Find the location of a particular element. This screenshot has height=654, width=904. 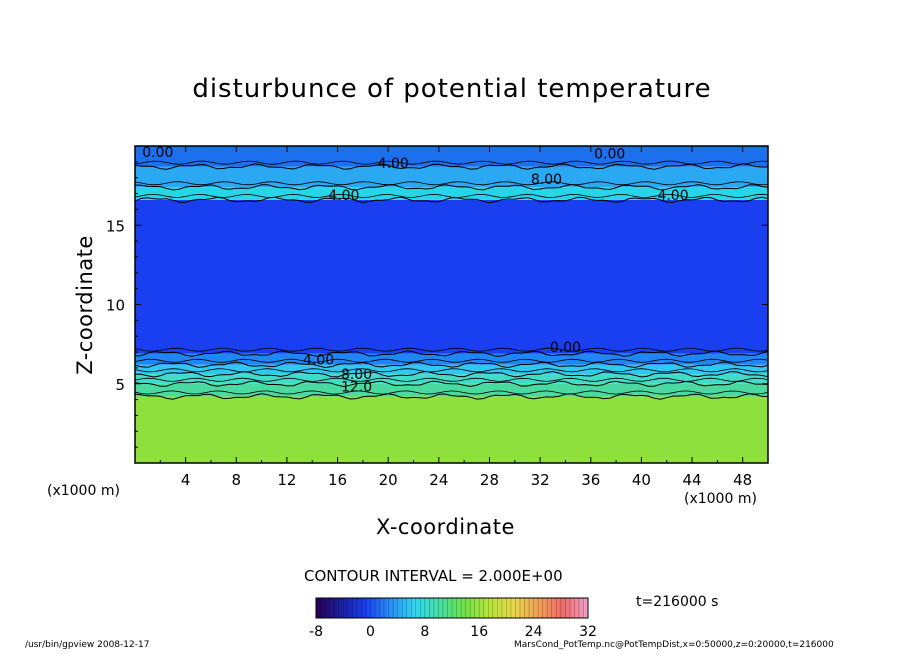

contour-interval: CONTOUR INTERVAL = 2.000E+00 is located at coordinates (433, 576).